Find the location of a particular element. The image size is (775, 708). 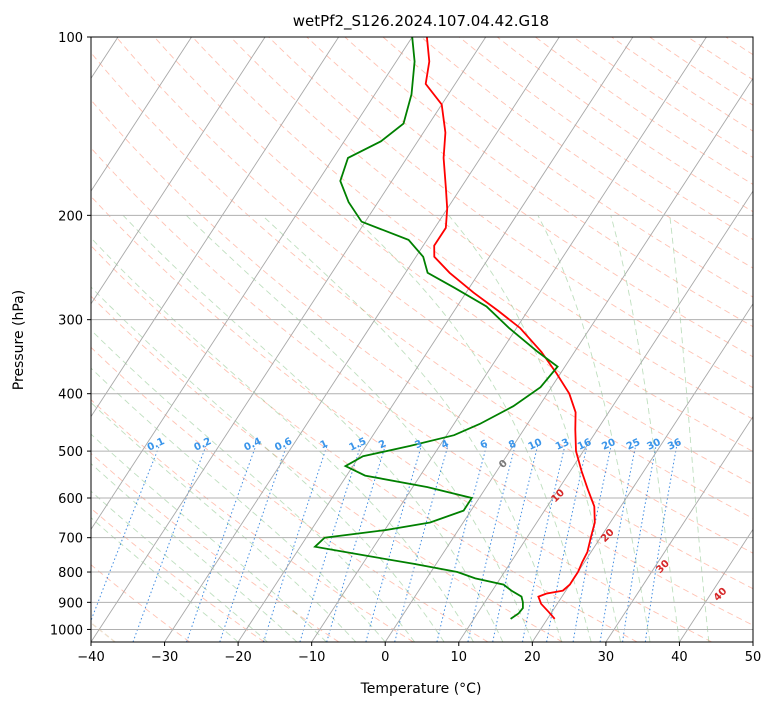

mixing-ratio-label: 30 is located at coordinates (653, 445).